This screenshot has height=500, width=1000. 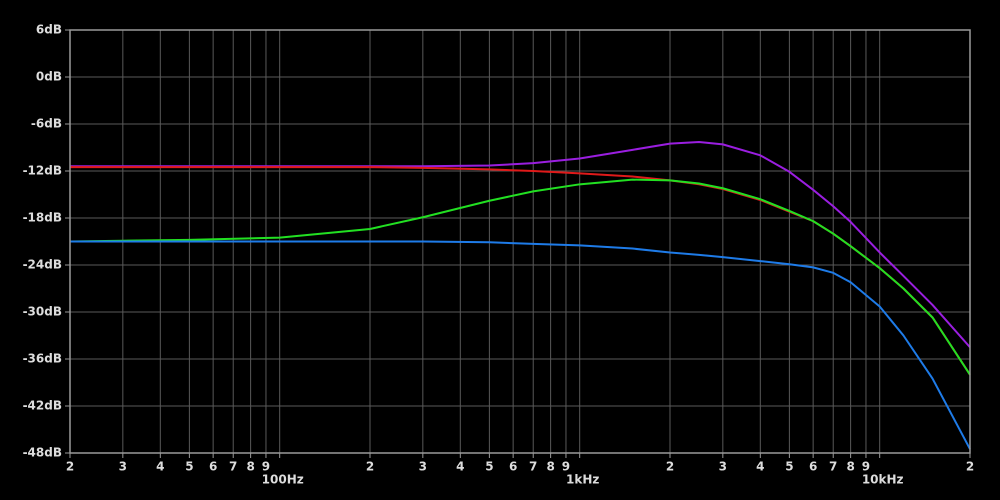 I want to click on y-tick-label: -30dB, so click(x=42, y=312).